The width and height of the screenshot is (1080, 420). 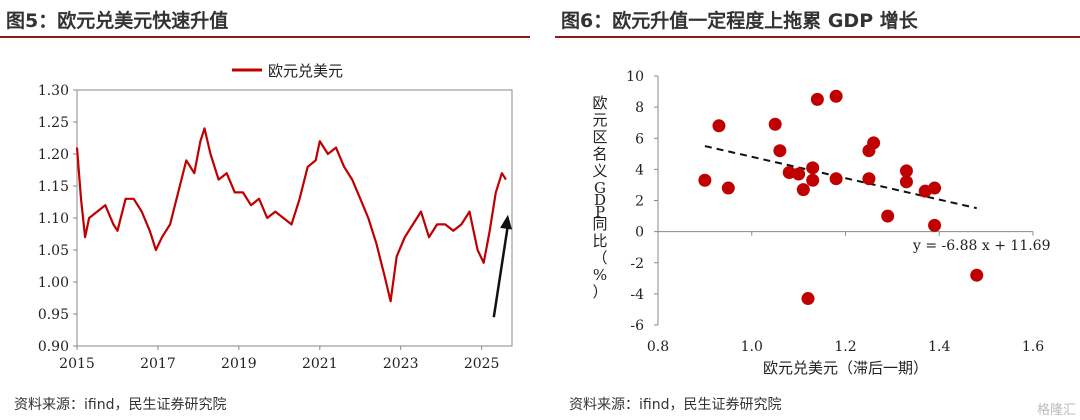 What do you see at coordinates (739, 21) in the screenshot?
I see `right-chart-title: 图6：欧元升值一定程度上拖累 GDP 增长` at bounding box center [739, 21].